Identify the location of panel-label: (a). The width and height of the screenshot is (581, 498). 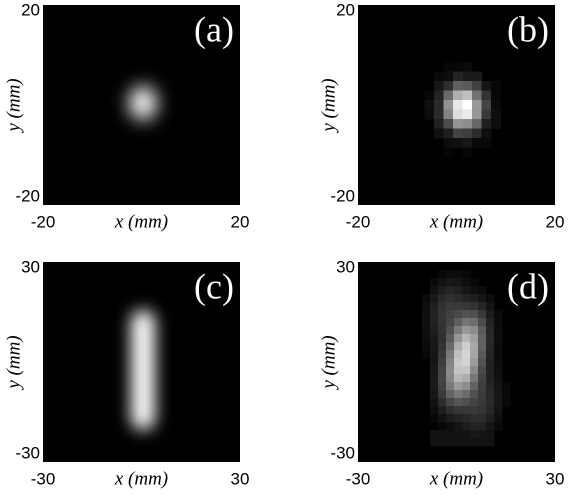
(214, 29).